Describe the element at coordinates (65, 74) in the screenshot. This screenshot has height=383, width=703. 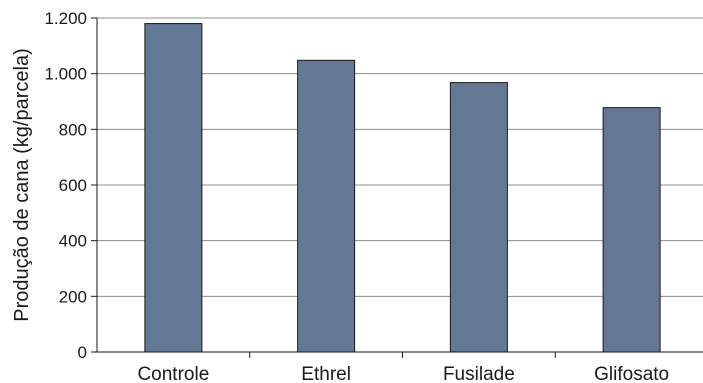
I see `y-tick-label: 1.000` at that location.